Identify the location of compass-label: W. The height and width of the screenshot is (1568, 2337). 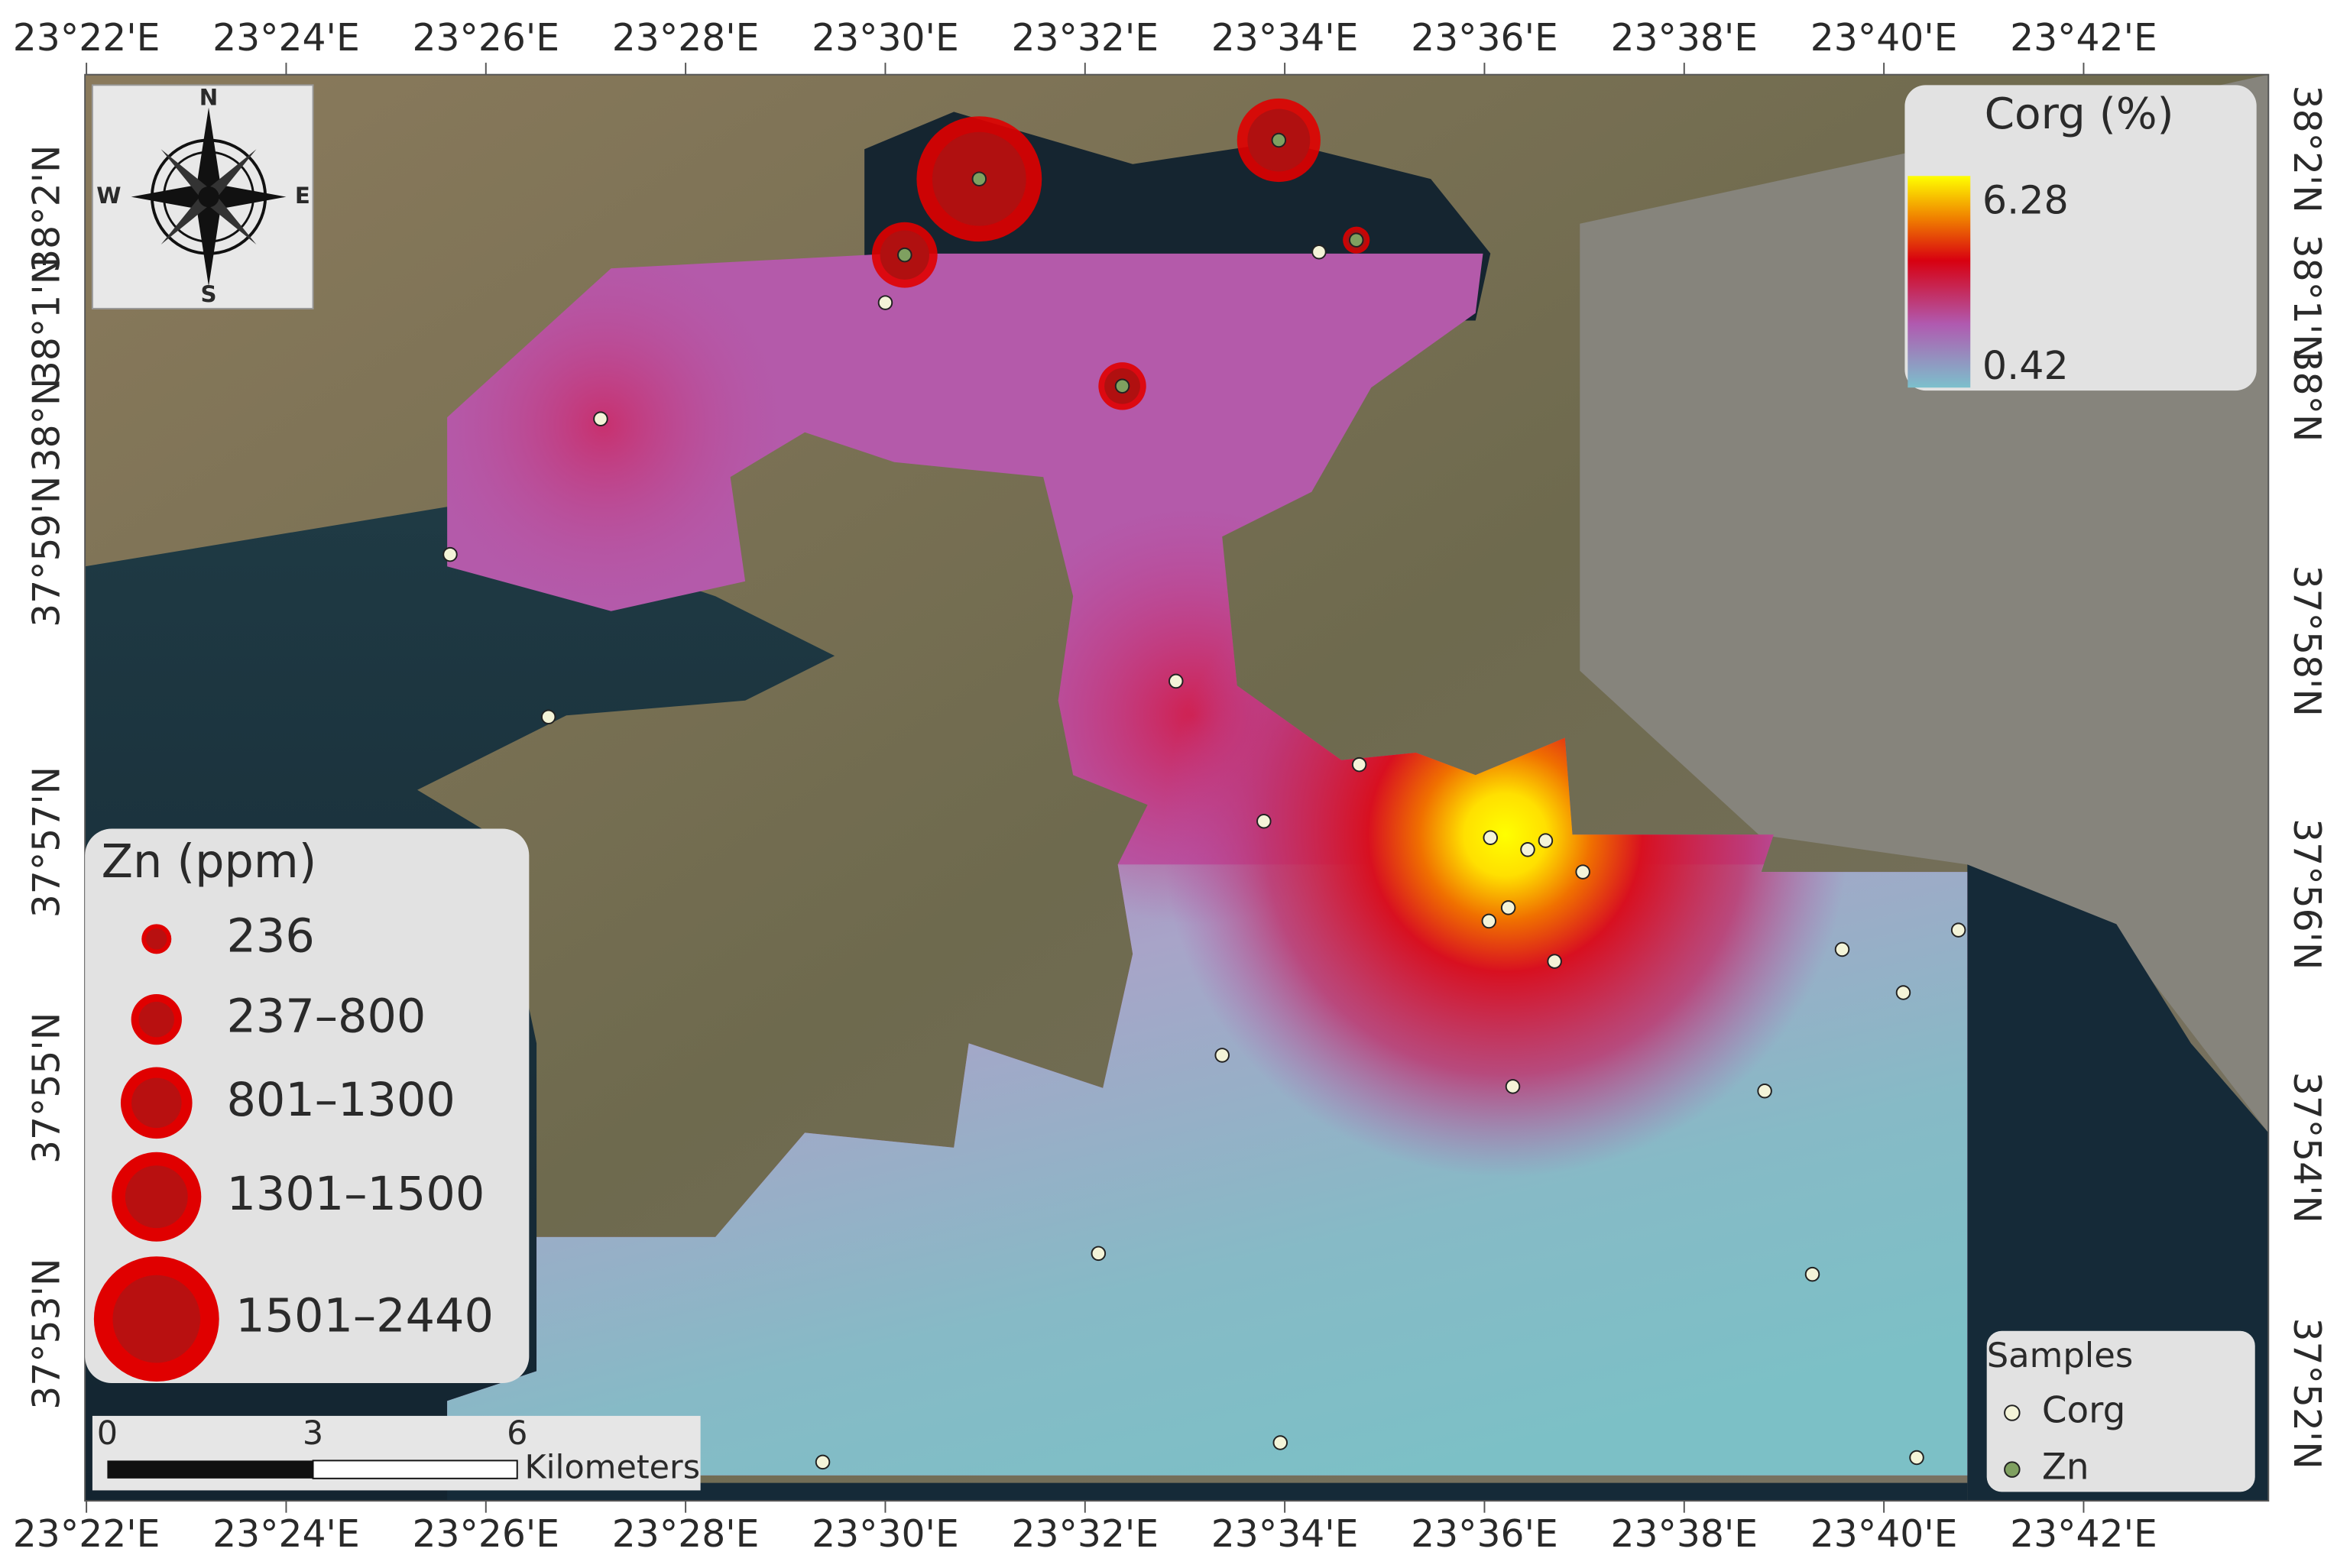
(108, 196).